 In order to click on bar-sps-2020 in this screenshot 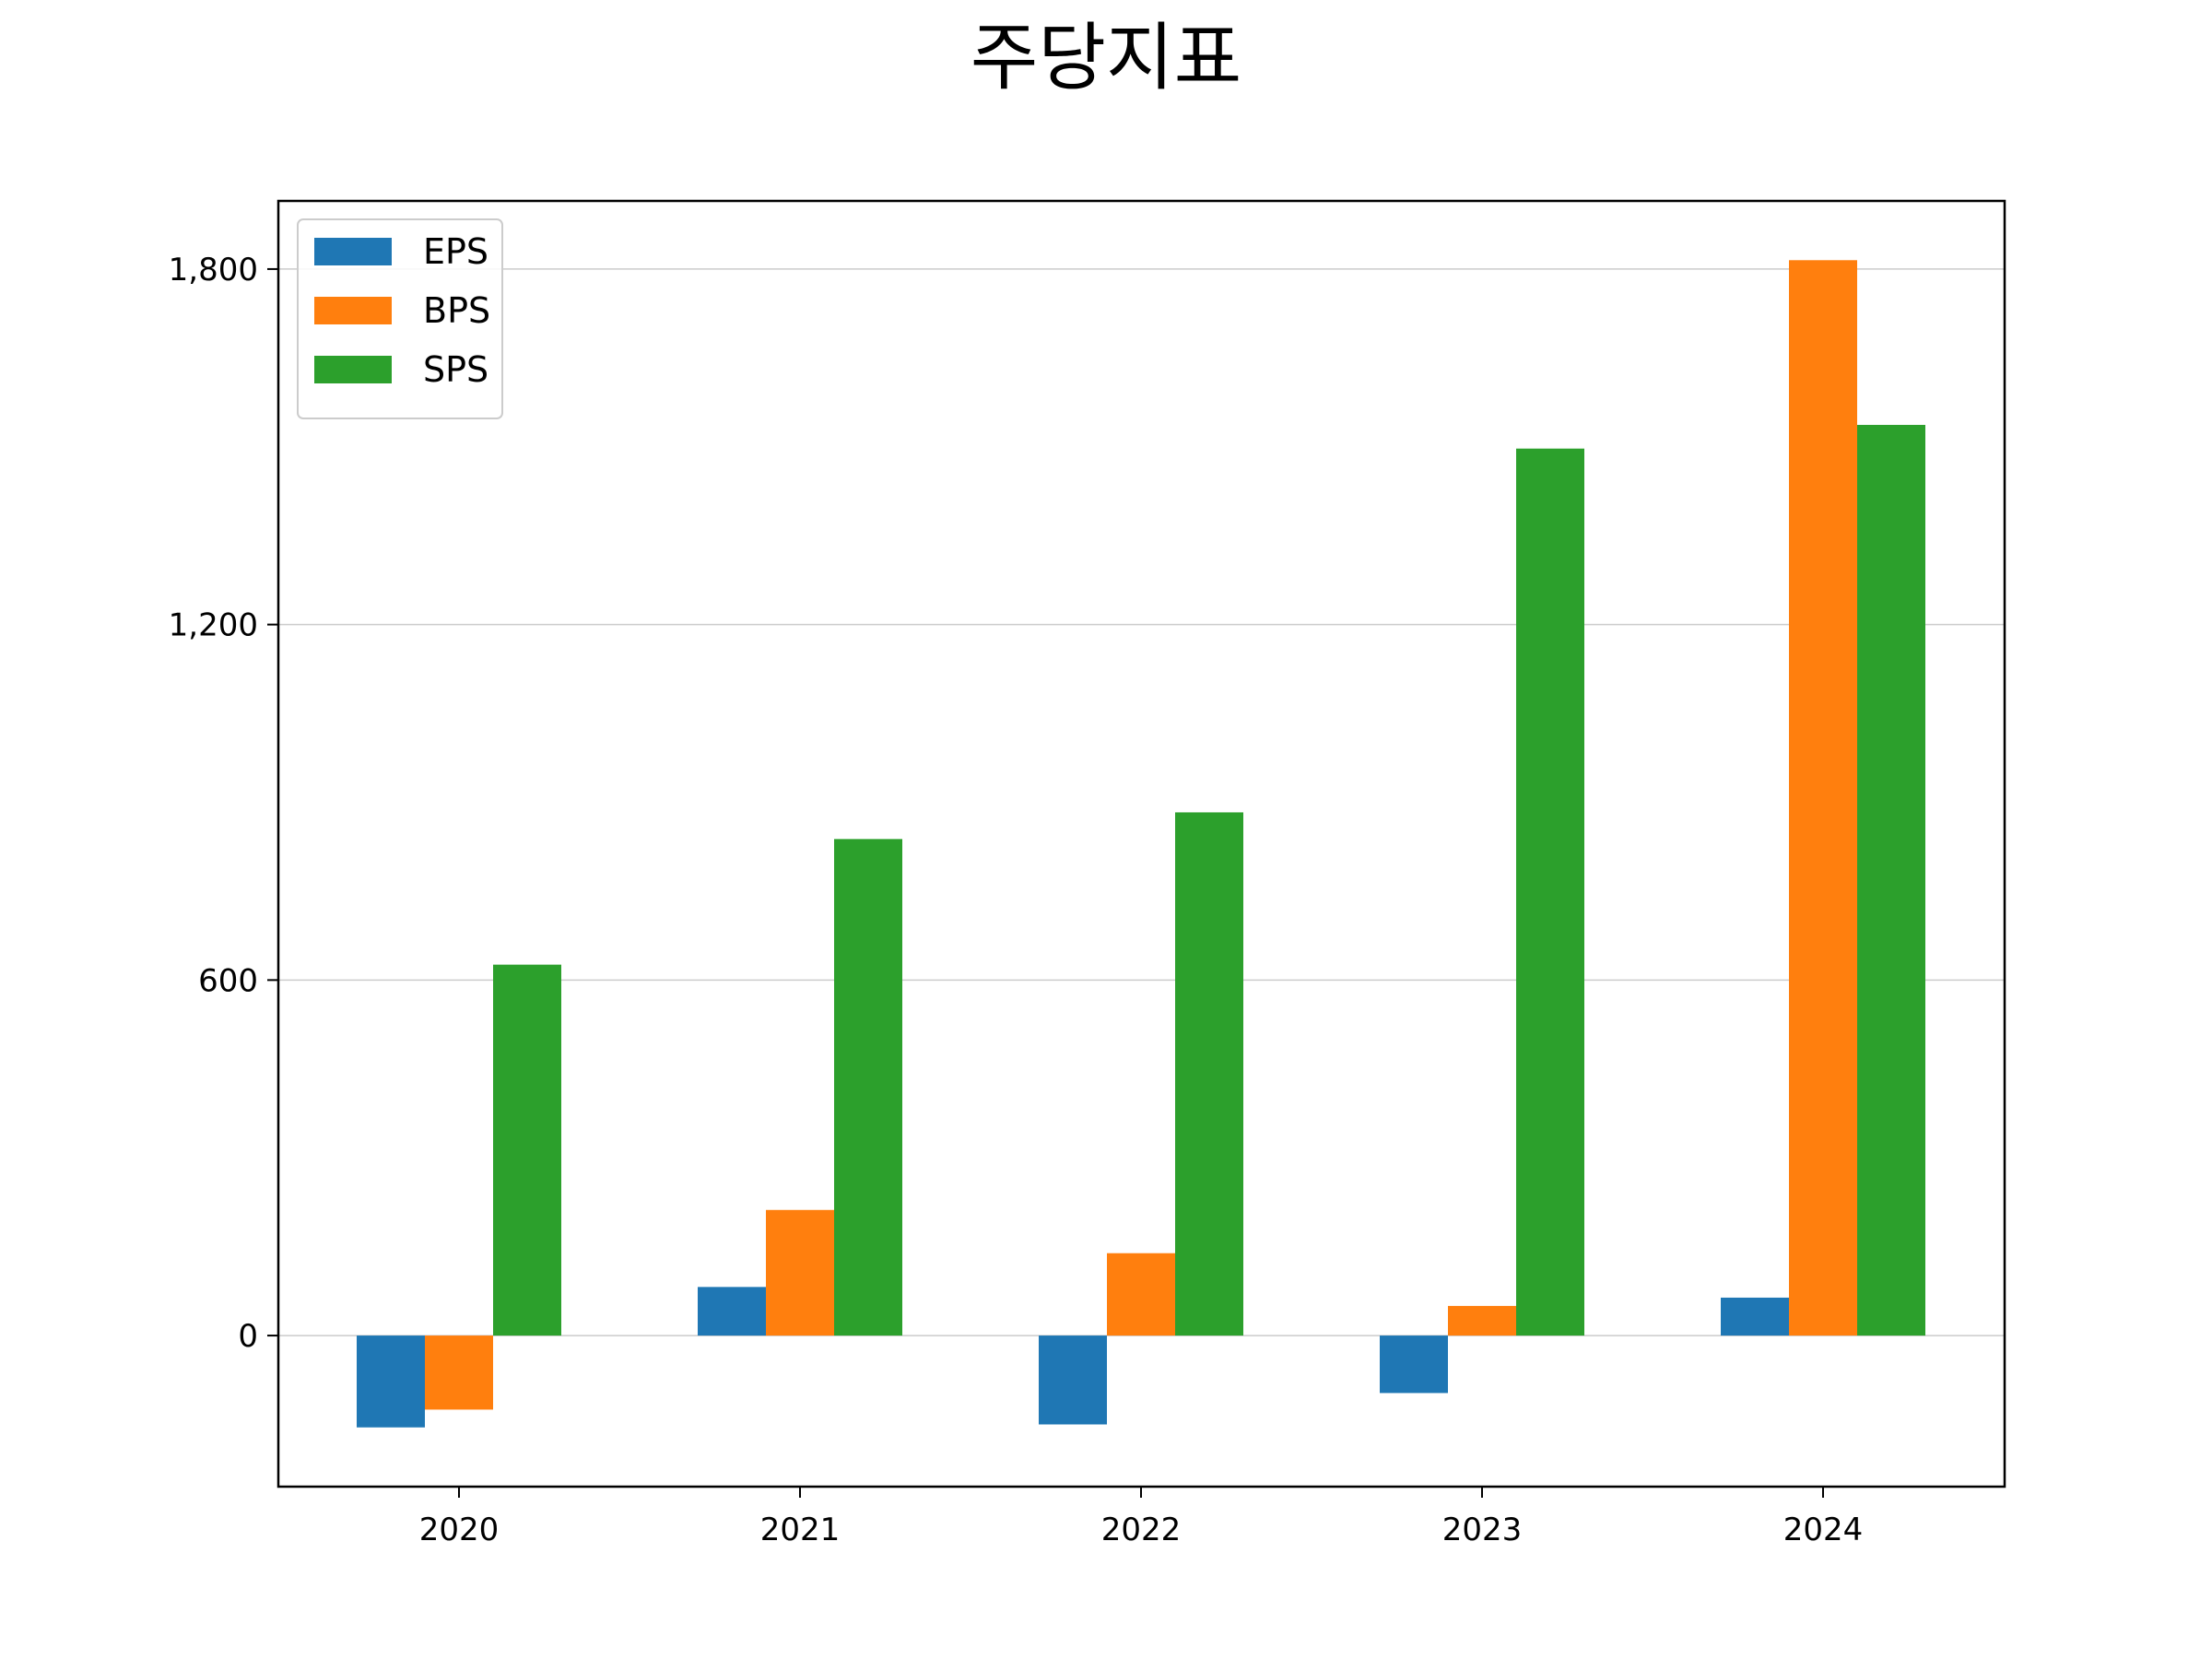, I will do `click(527, 1150)`.